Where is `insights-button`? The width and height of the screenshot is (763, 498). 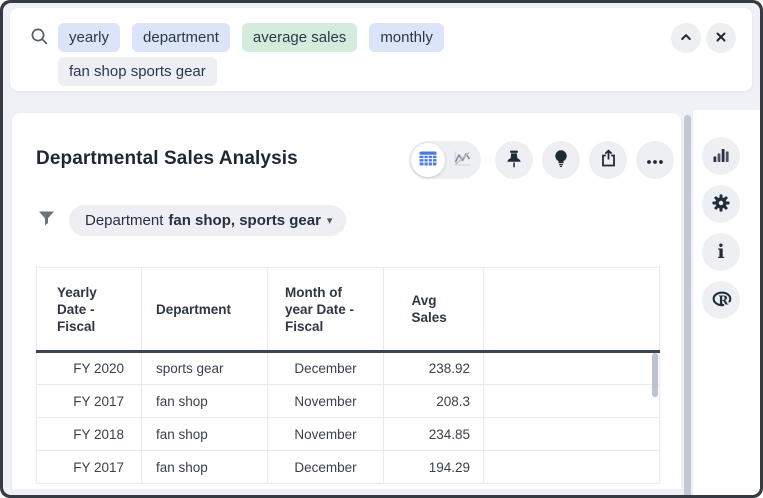
insights-button is located at coordinates (561, 160).